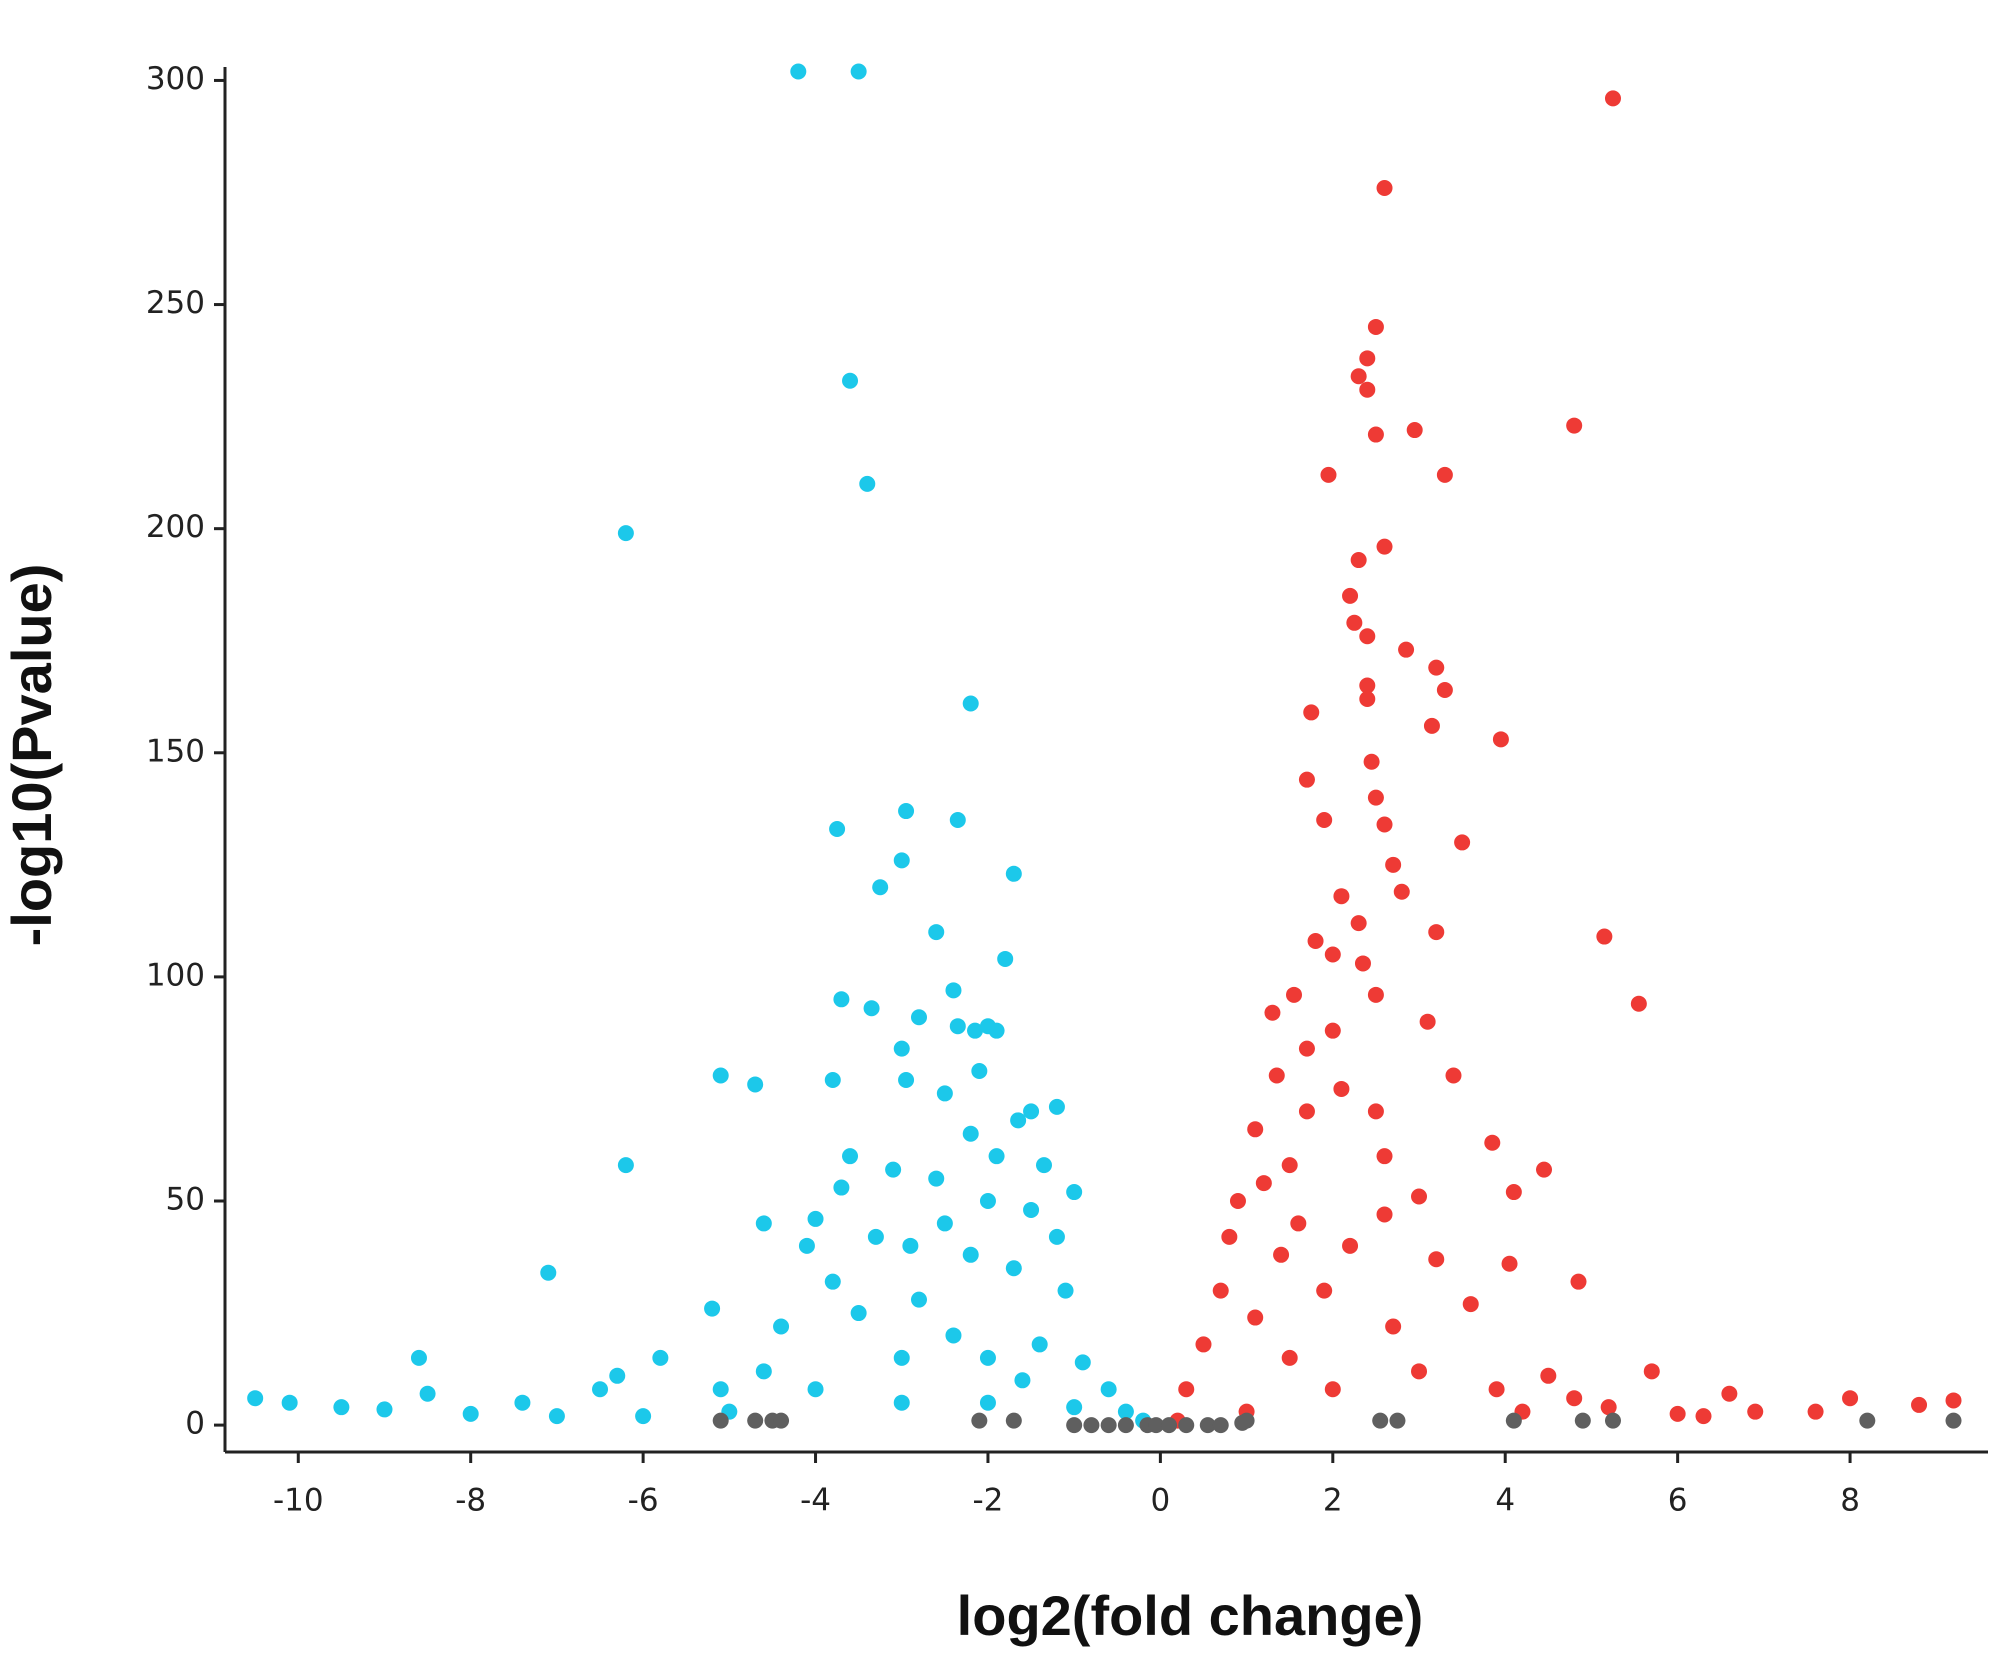  Describe the element at coordinates (1190, 1615) in the screenshot. I see `x-axis-title: log2(fold change)` at that location.